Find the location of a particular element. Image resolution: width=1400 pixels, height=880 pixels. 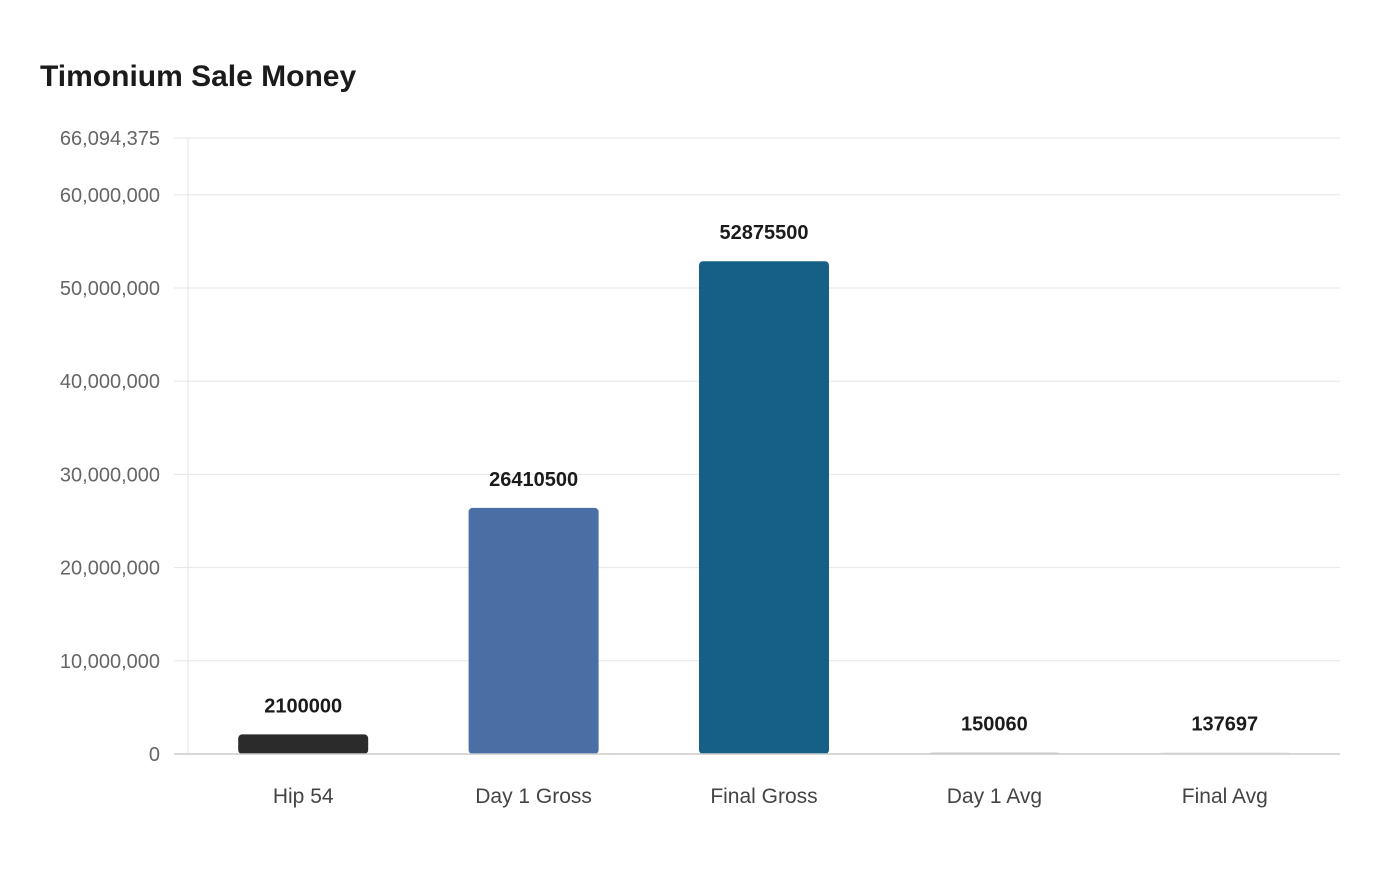

data-label: 52875500 is located at coordinates (764, 233).